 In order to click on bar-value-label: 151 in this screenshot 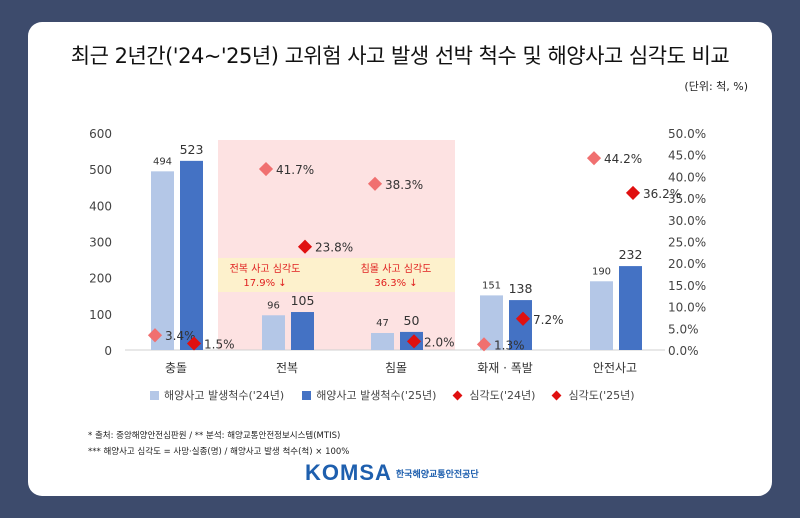, I will do `click(491, 285)`.